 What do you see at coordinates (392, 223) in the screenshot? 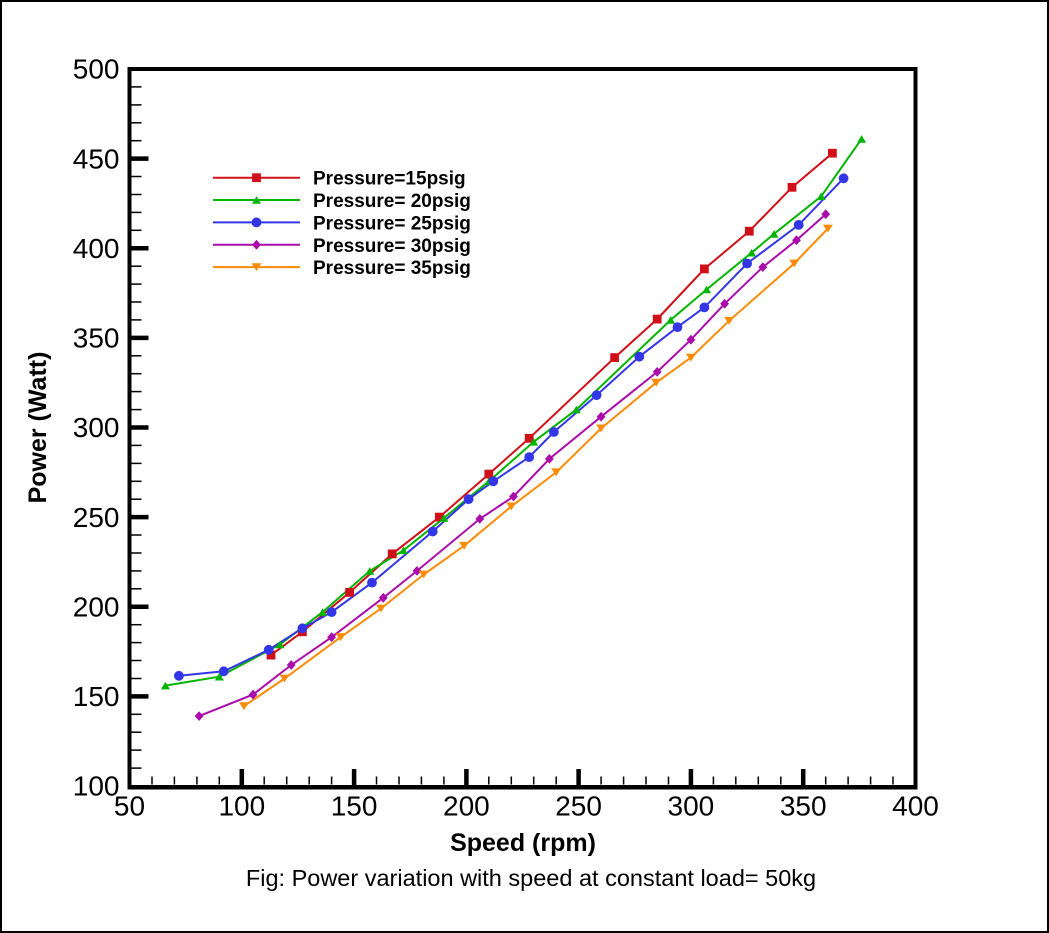
I see `svg-text: Pressure= 25psig` at bounding box center [392, 223].